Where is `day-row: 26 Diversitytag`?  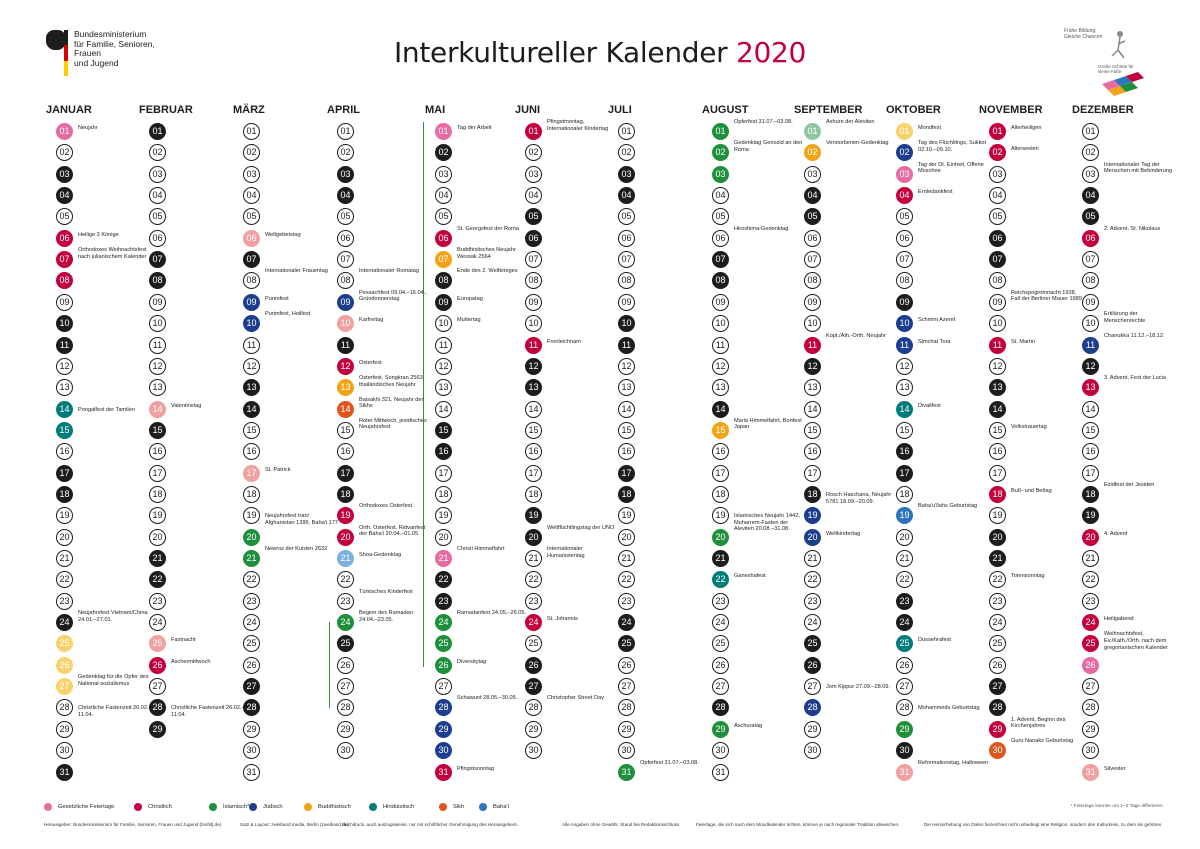 day-row: 26 Diversitytag is located at coordinates (490, 666).